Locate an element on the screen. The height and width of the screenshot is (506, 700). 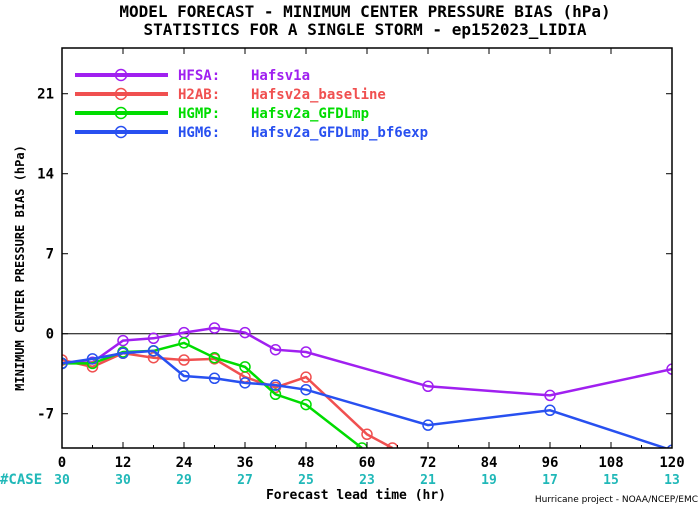
legend-name: HGMP: is located at coordinates (199, 114).